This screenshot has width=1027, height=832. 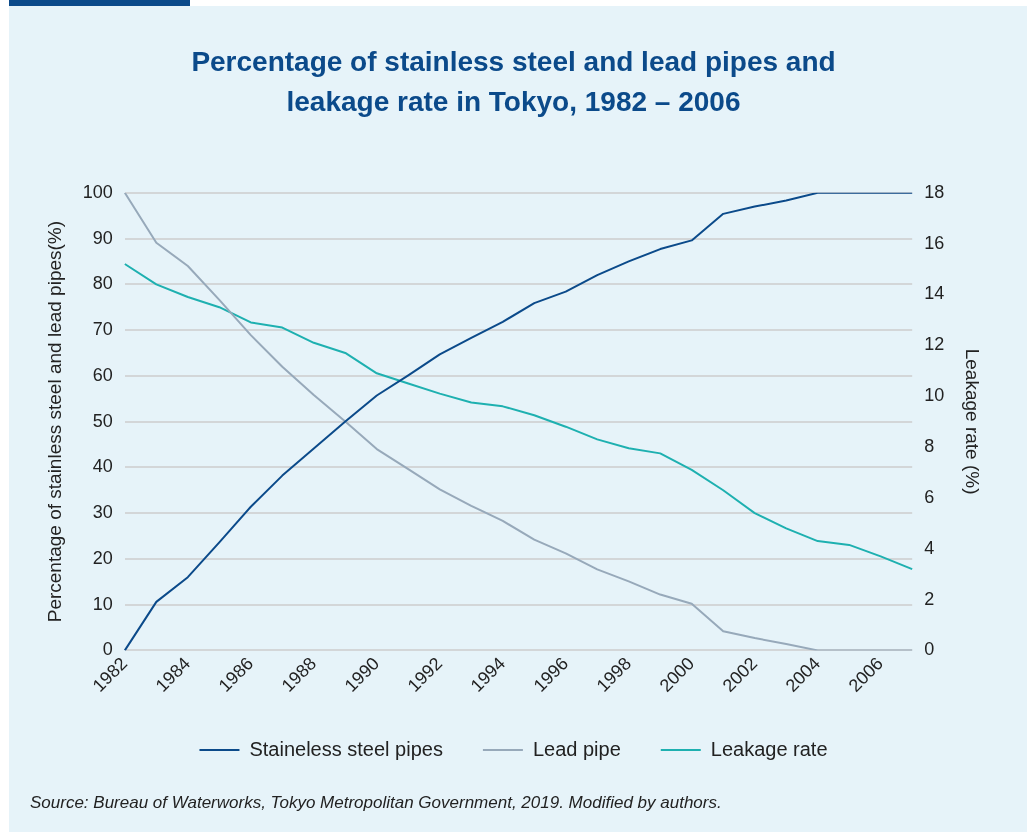 I want to click on legend-label: Leakage rate, so click(x=769, y=748).